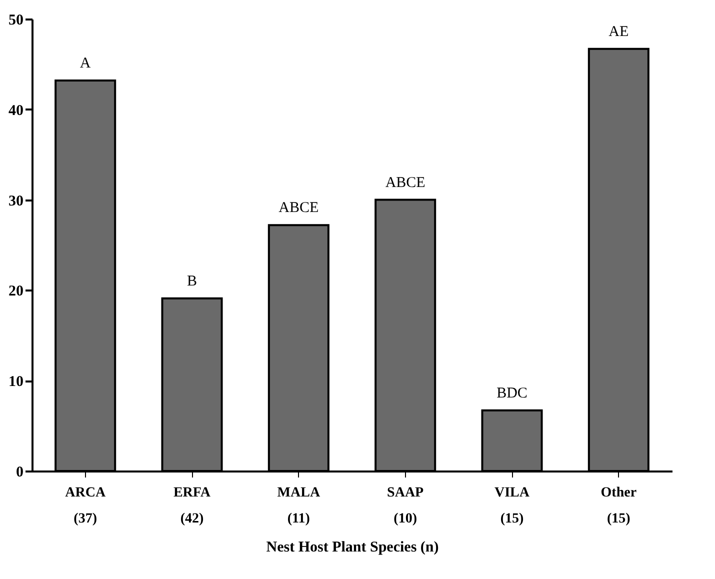  What do you see at coordinates (85, 63) in the screenshot?
I see `annotation: A` at bounding box center [85, 63].